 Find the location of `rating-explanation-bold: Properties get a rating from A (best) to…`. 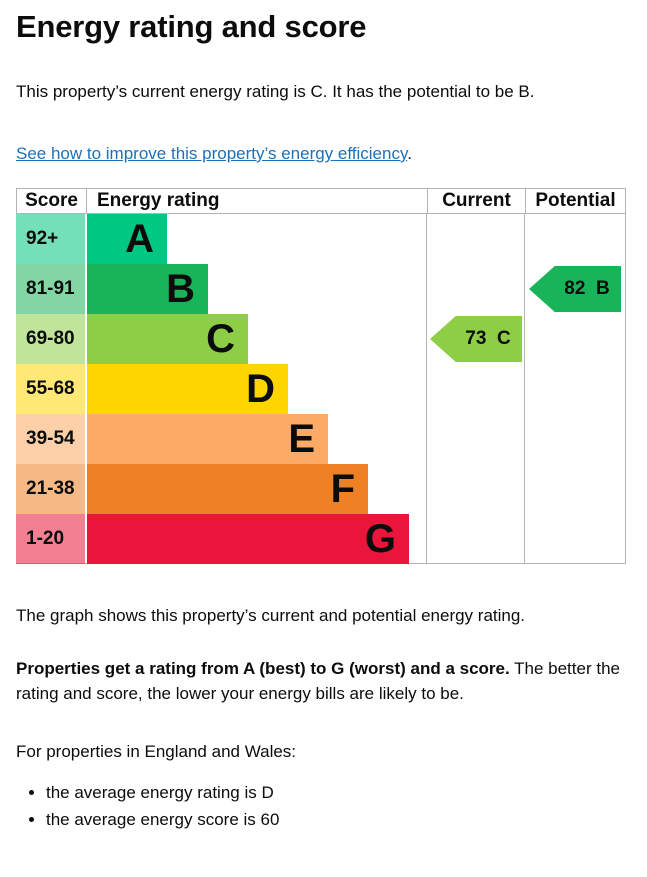

rating-explanation-bold: Properties get a rating from A (best) to… is located at coordinates (263, 668).